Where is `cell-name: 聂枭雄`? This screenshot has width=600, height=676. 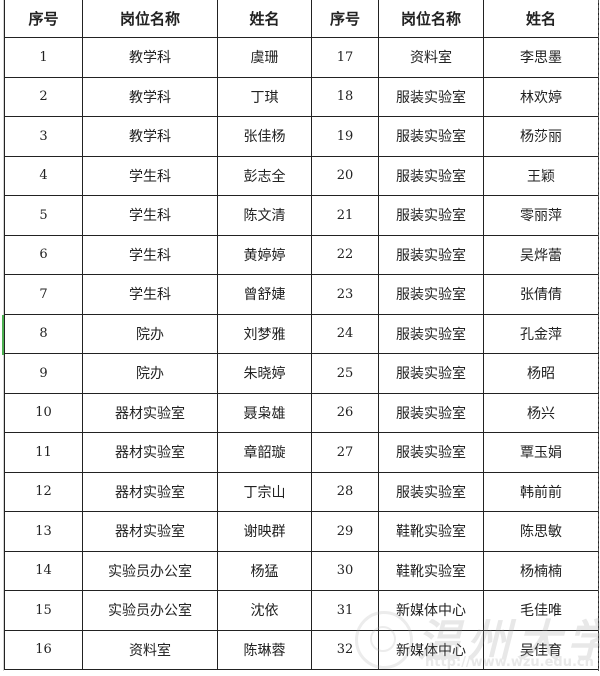
cell-name: 聂枭雄 is located at coordinates (264, 412).